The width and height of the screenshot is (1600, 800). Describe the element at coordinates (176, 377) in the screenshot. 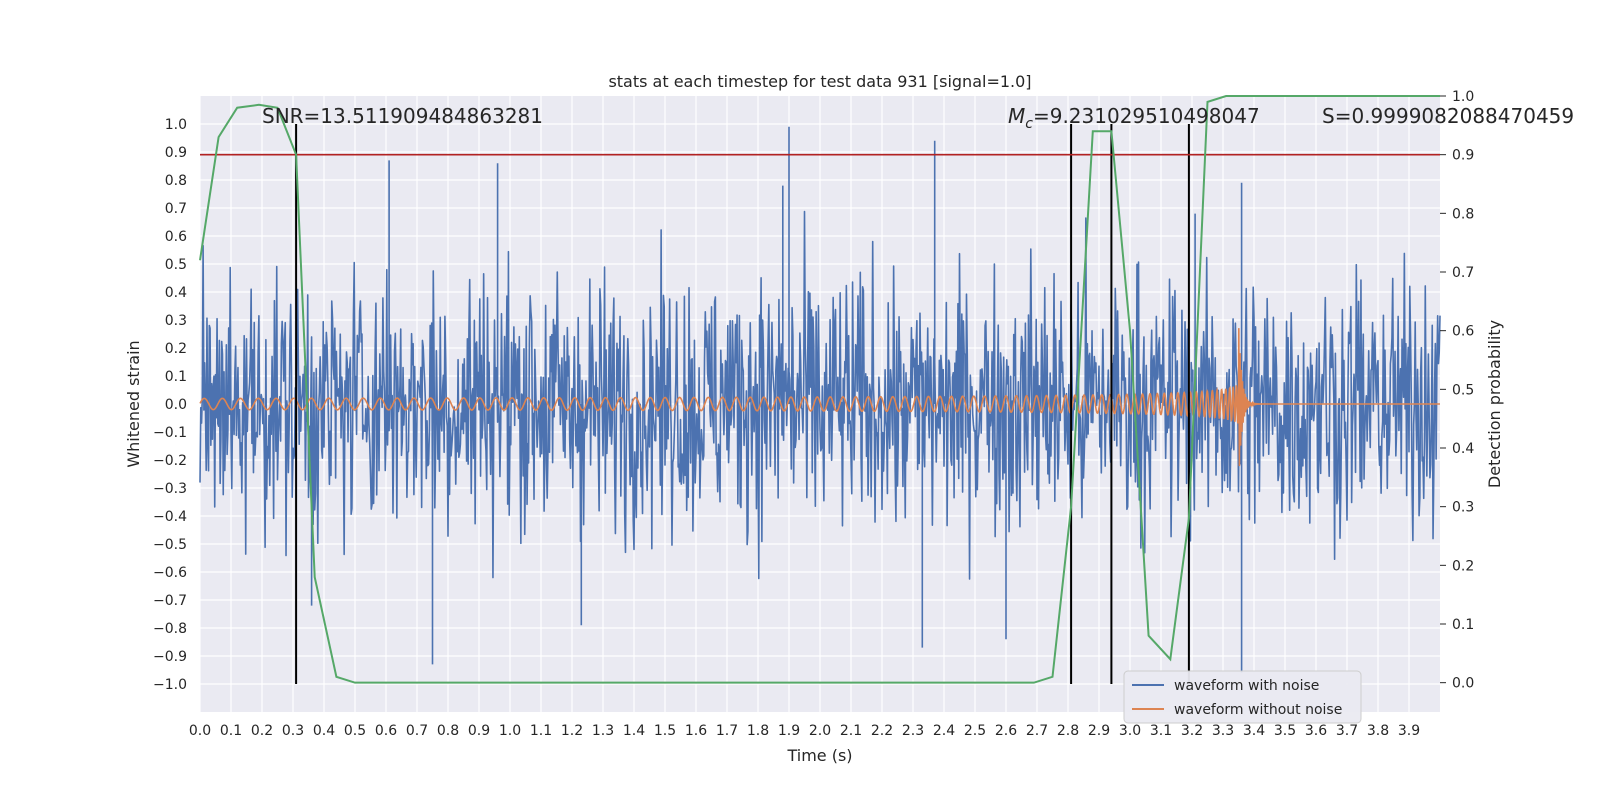

I see `y-left-tick-label: 0.1` at that location.